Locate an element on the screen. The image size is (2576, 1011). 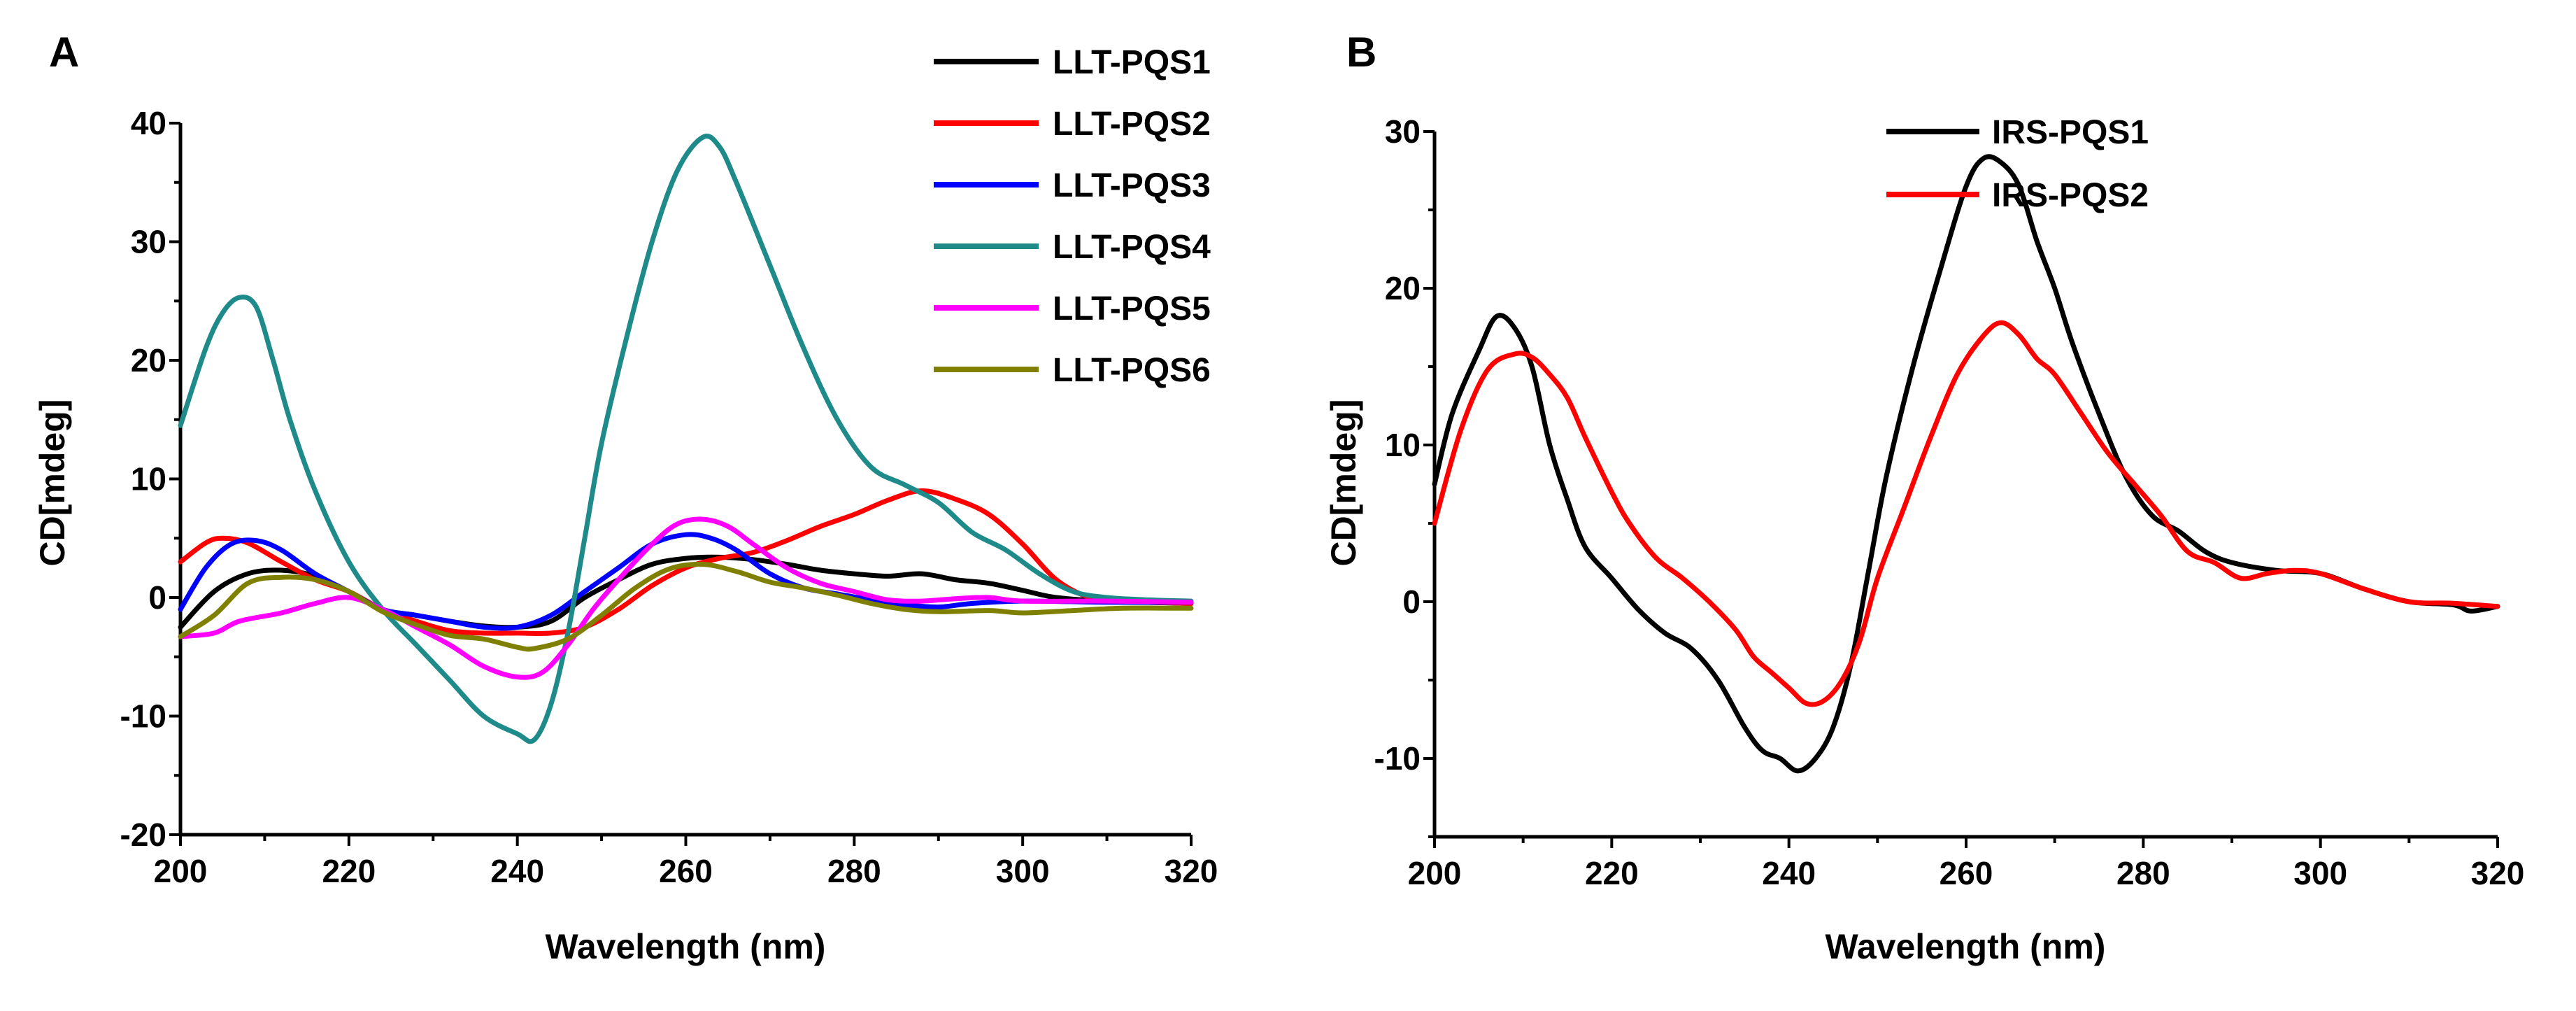
legend-item: LLT-PQS4 is located at coordinates (1072, 247).